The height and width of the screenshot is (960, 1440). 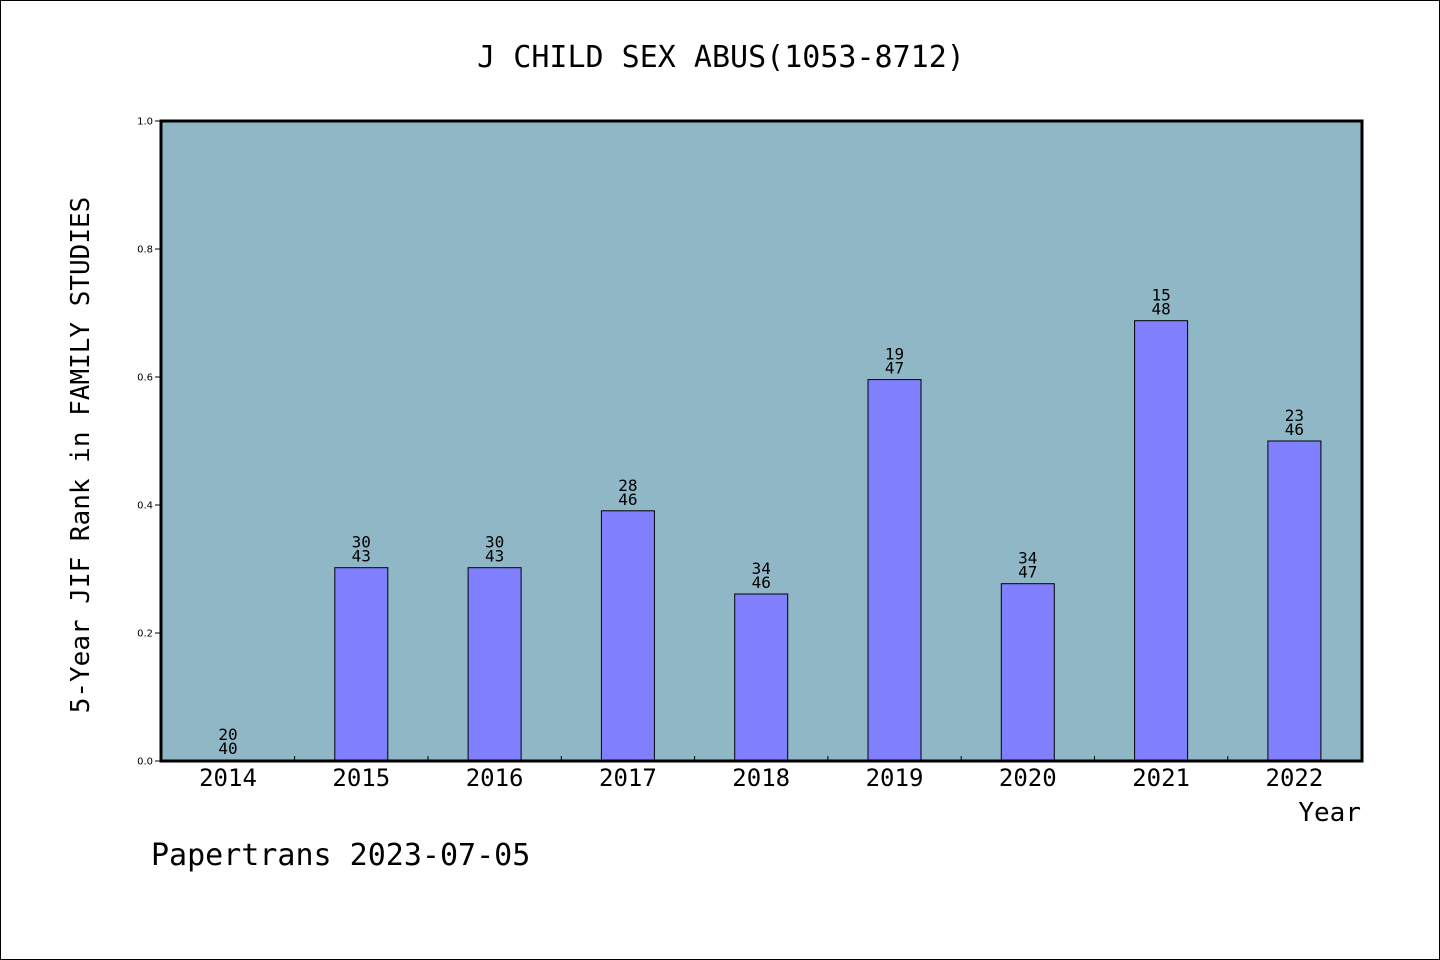 What do you see at coordinates (145, 122) in the screenshot?
I see `y-tick-label-1.0: 1.0` at bounding box center [145, 122].